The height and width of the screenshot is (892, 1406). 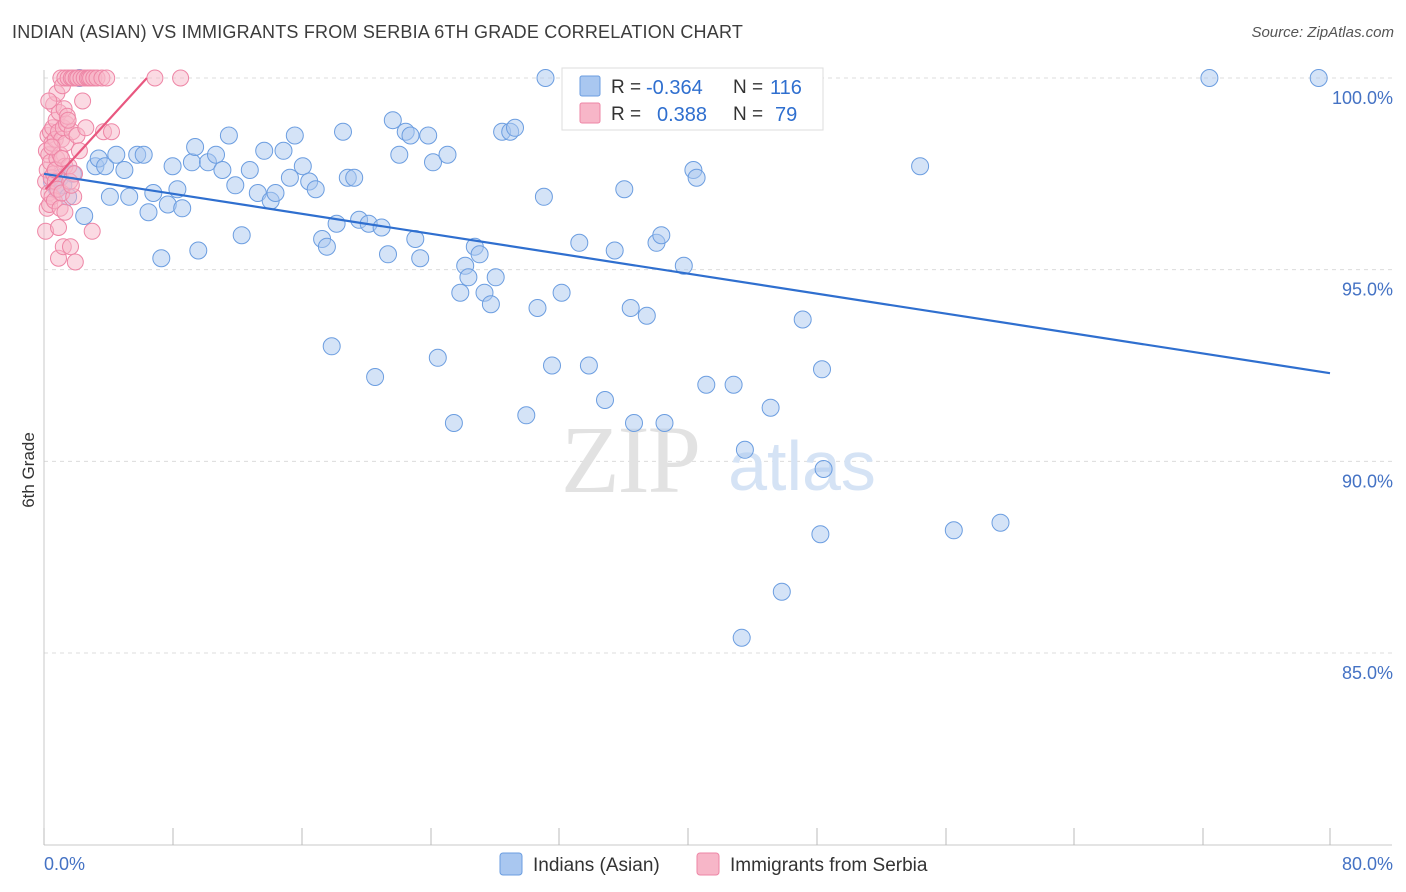 I want to click on source-label: Source: ZipAtlas.com, so click(x=1322, y=32).